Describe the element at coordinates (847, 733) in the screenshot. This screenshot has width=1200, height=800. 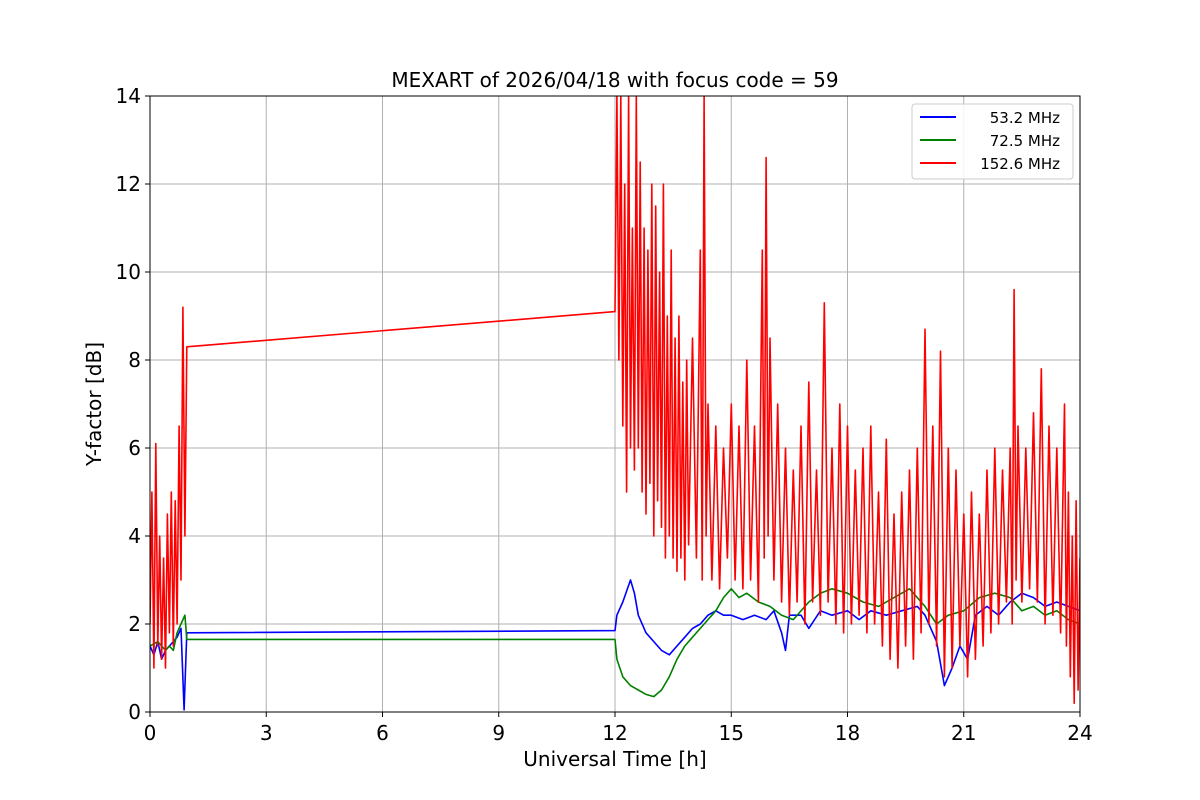
I see `x-tick-label: 18` at that location.